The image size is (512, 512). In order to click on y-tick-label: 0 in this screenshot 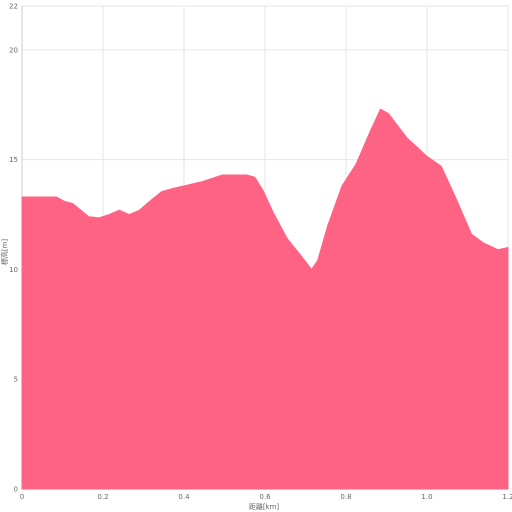, I will do `click(16, 490)`.